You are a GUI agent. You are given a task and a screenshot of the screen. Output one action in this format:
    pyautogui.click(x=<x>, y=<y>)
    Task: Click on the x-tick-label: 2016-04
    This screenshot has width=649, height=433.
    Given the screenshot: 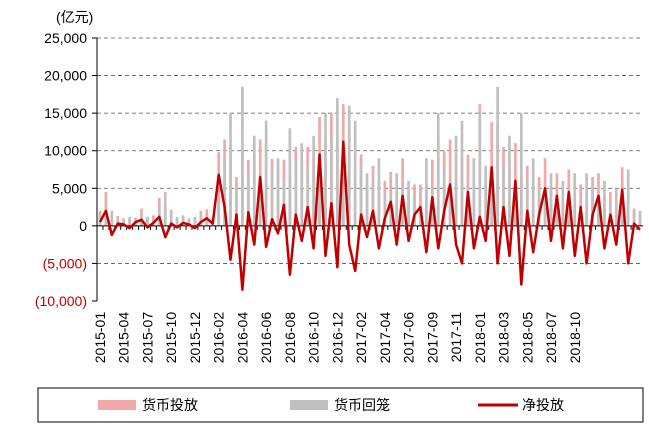 What is the action you would take?
    pyautogui.click(x=242, y=338)
    